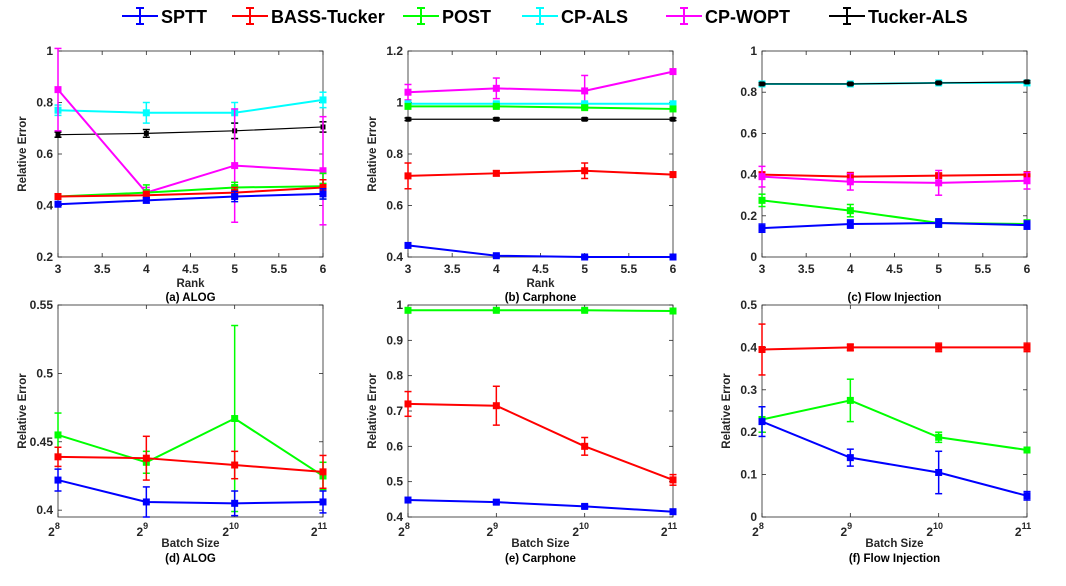 Image resolution: width=1066 pixels, height=586 pixels. Describe the element at coordinates (753, 517) in the screenshot. I see `y-tick-label: 0` at that location.